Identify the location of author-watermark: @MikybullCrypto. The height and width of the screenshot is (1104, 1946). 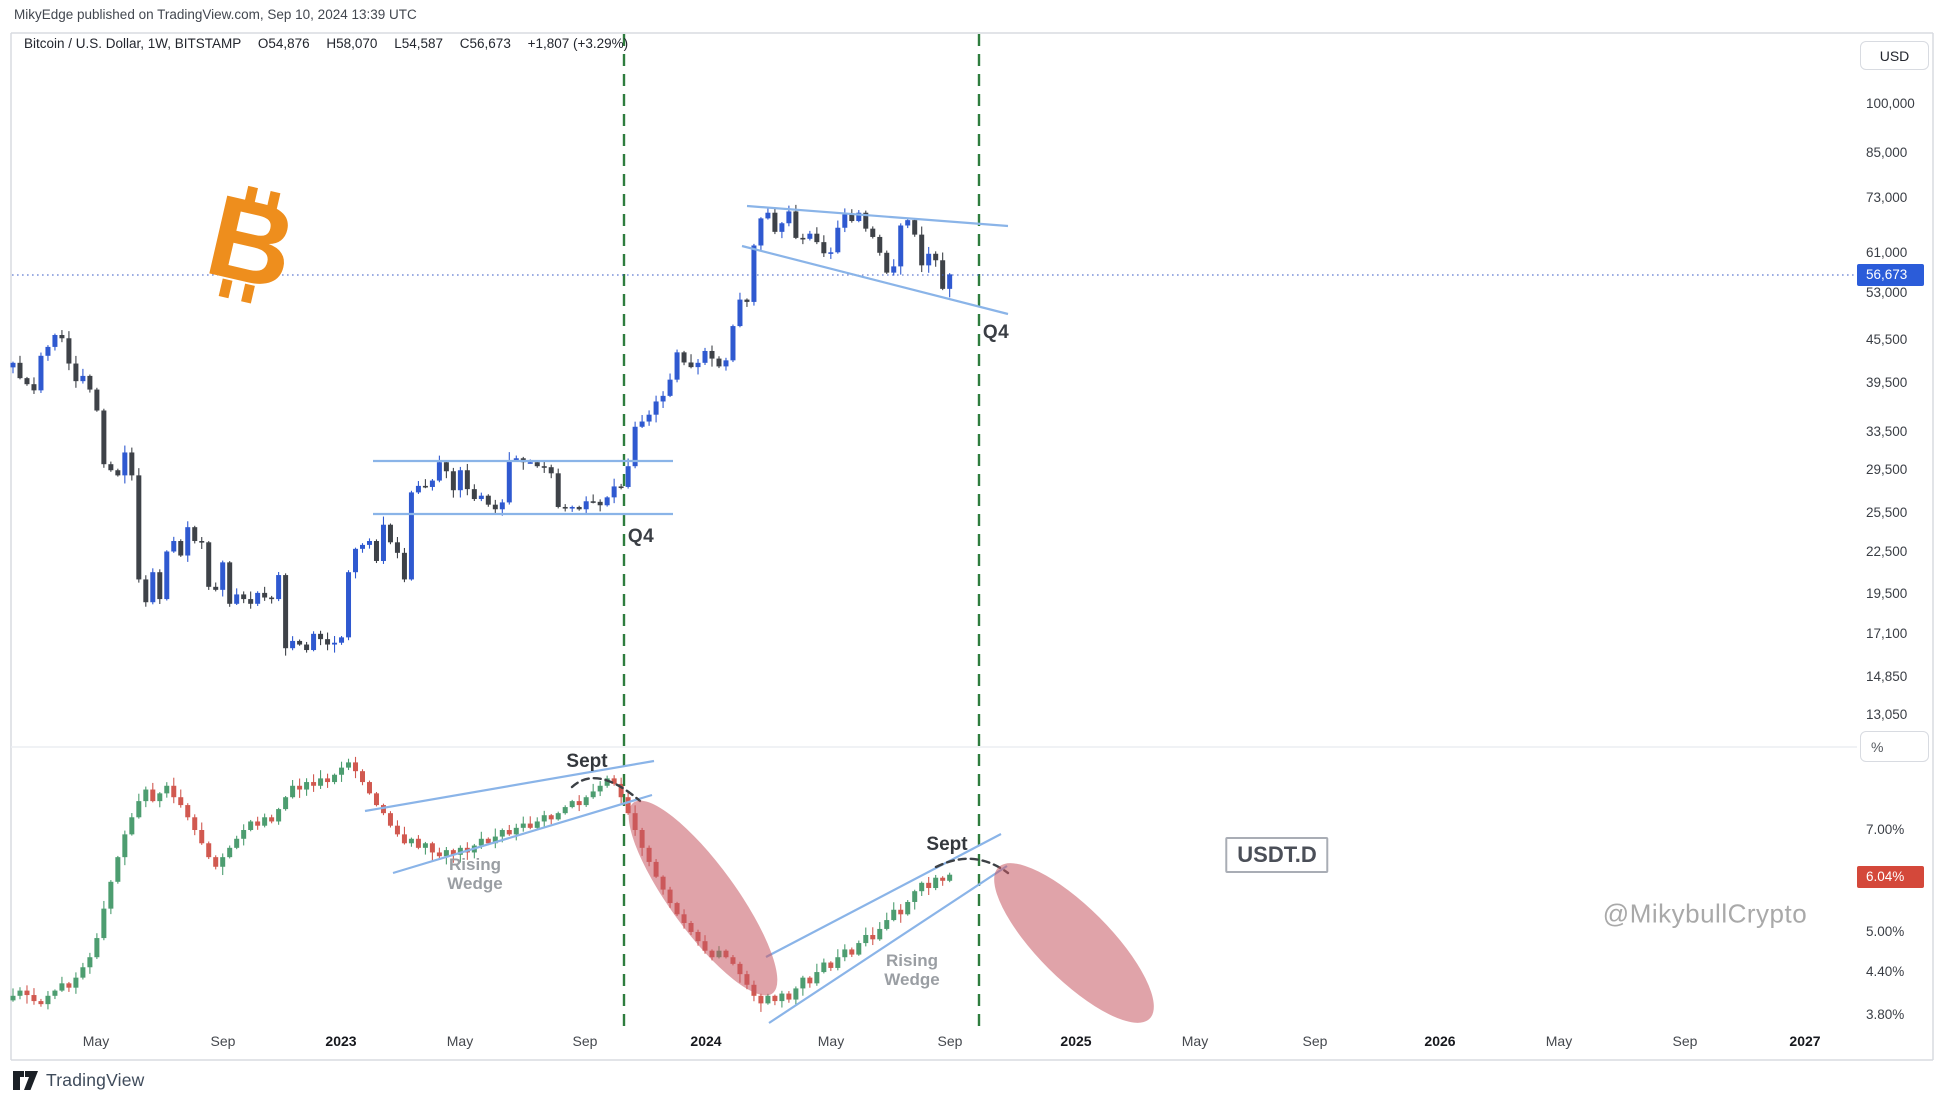
(1705, 913).